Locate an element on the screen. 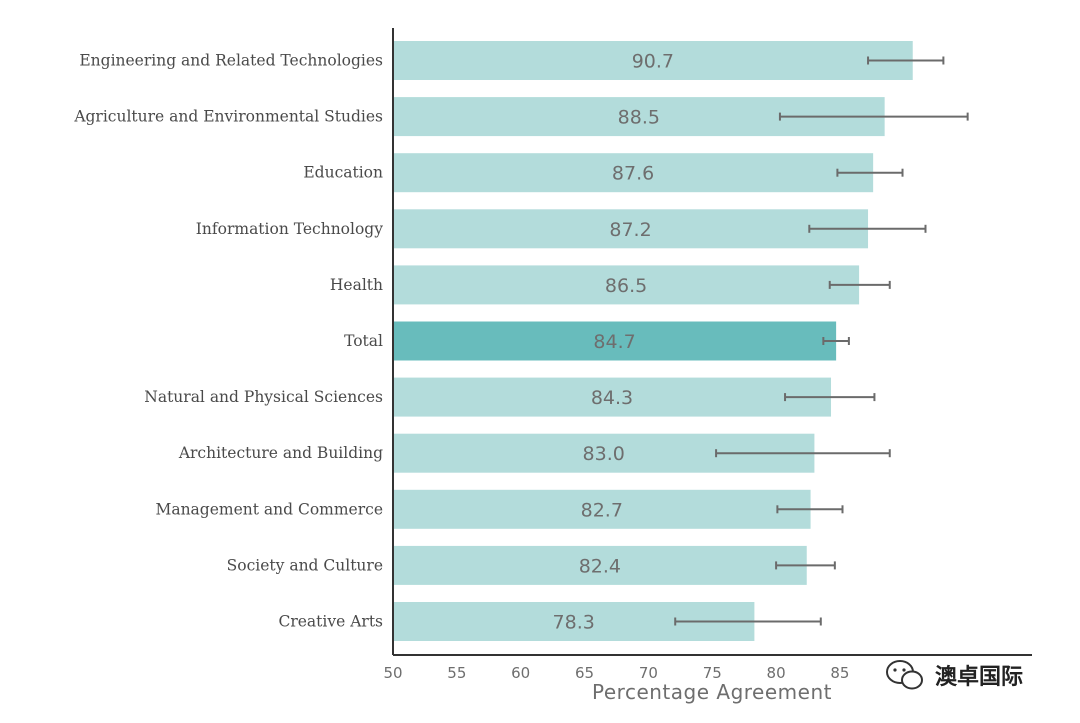 This screenshot has width=1080, height=723. category-label: Education is located at coordinates (343, 173).